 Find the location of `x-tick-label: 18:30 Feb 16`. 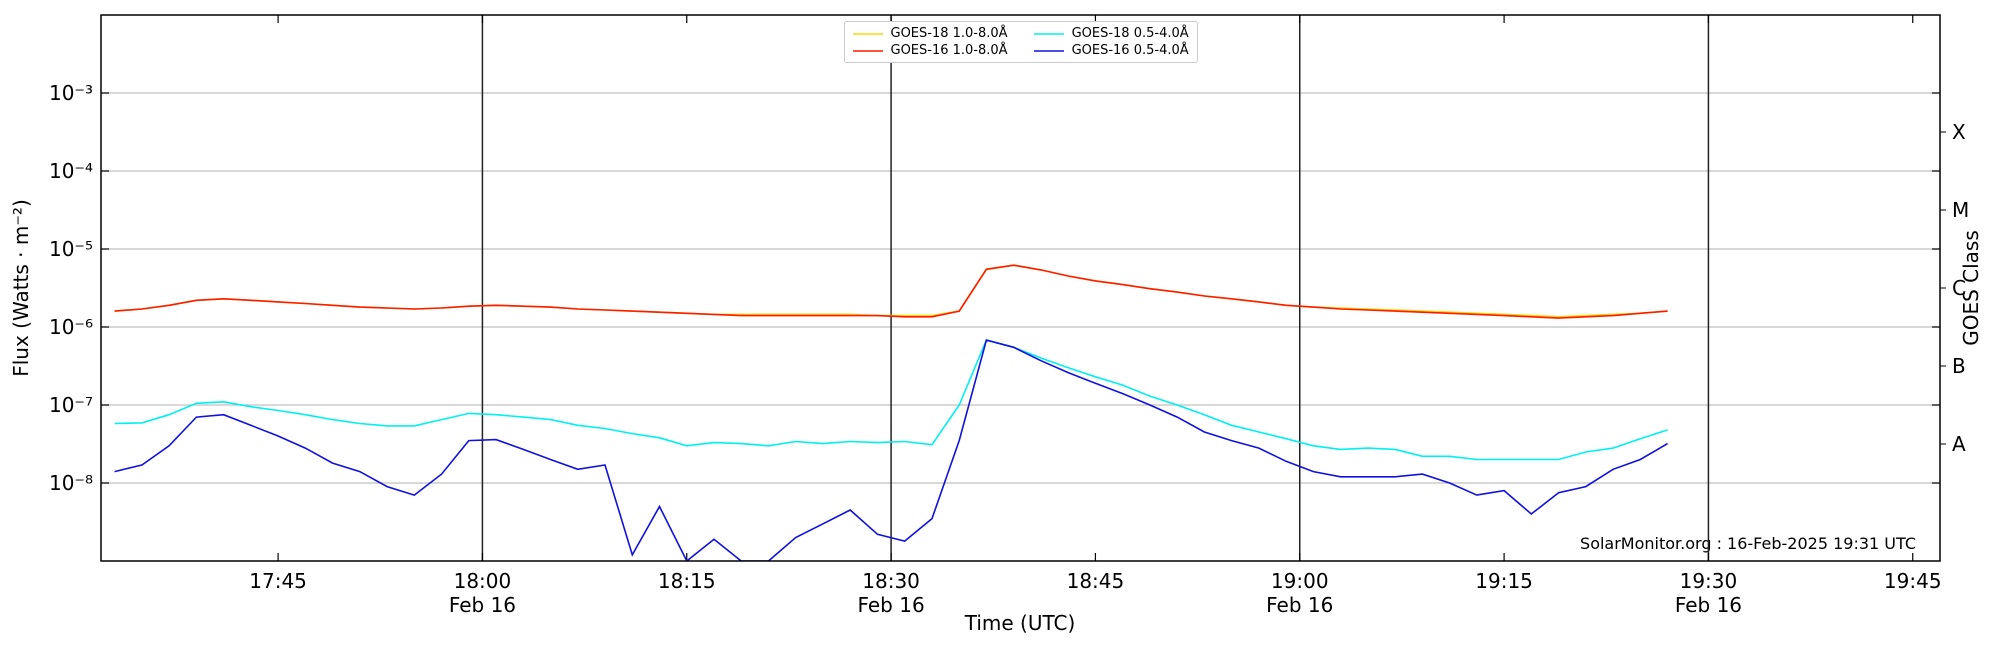

x-tick-label: 18:30 Feb 16 is located at coordinates (891, 593).